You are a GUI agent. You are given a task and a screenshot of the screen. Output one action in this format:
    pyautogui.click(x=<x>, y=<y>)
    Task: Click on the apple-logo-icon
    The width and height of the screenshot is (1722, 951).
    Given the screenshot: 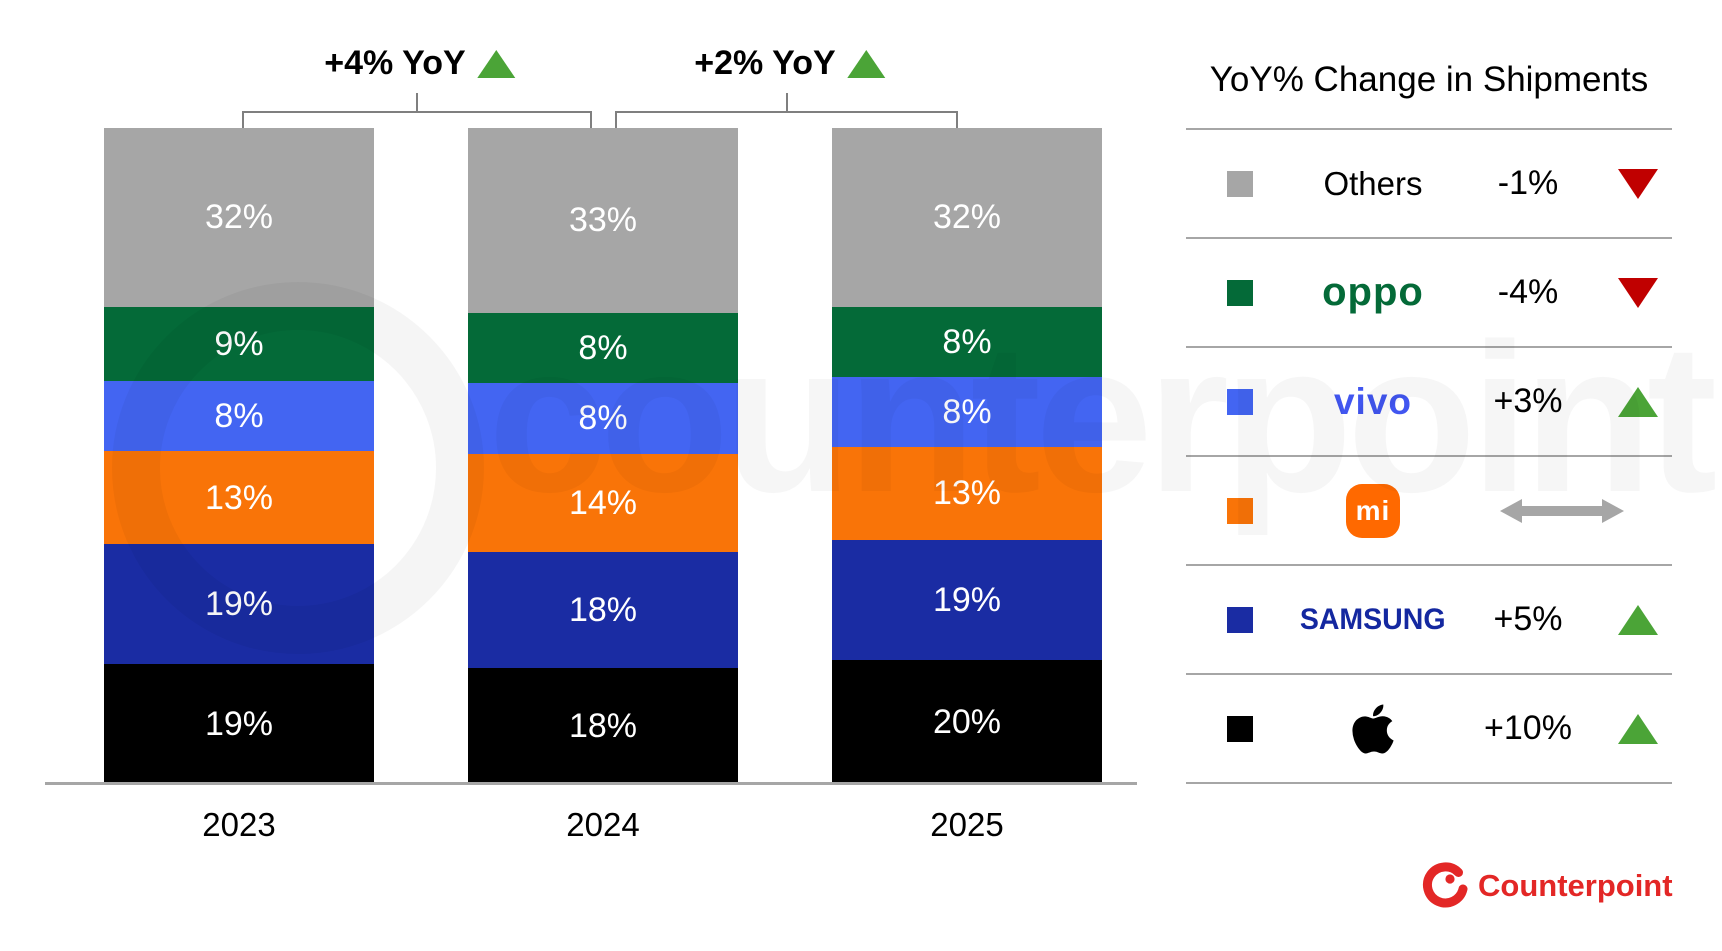 What is the action you would take?
    pyautogui.click(x=1373, y=728)
    